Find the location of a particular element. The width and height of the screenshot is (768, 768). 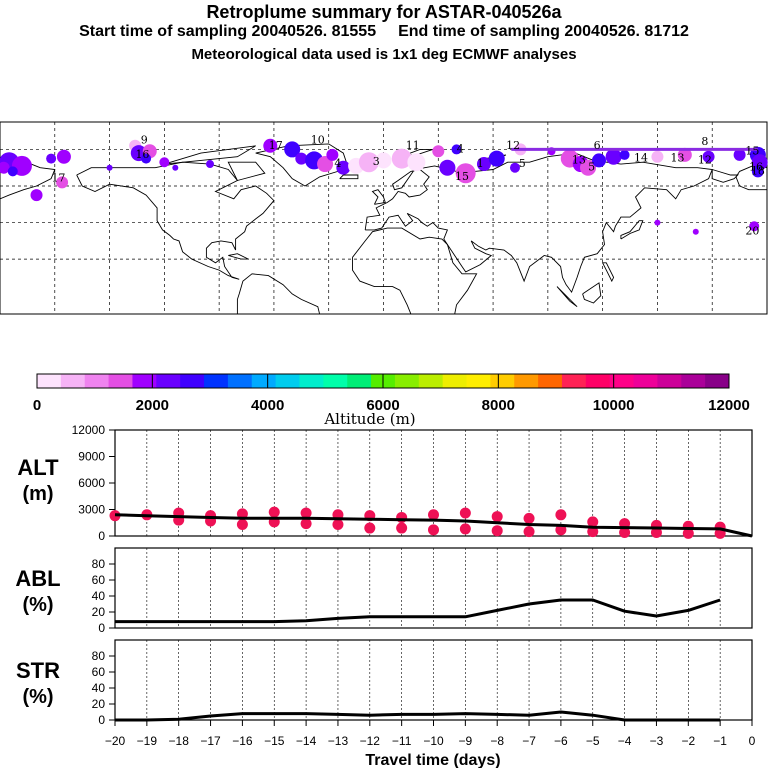

panel-unit-label: (%) is located at coordinates (37, 697).